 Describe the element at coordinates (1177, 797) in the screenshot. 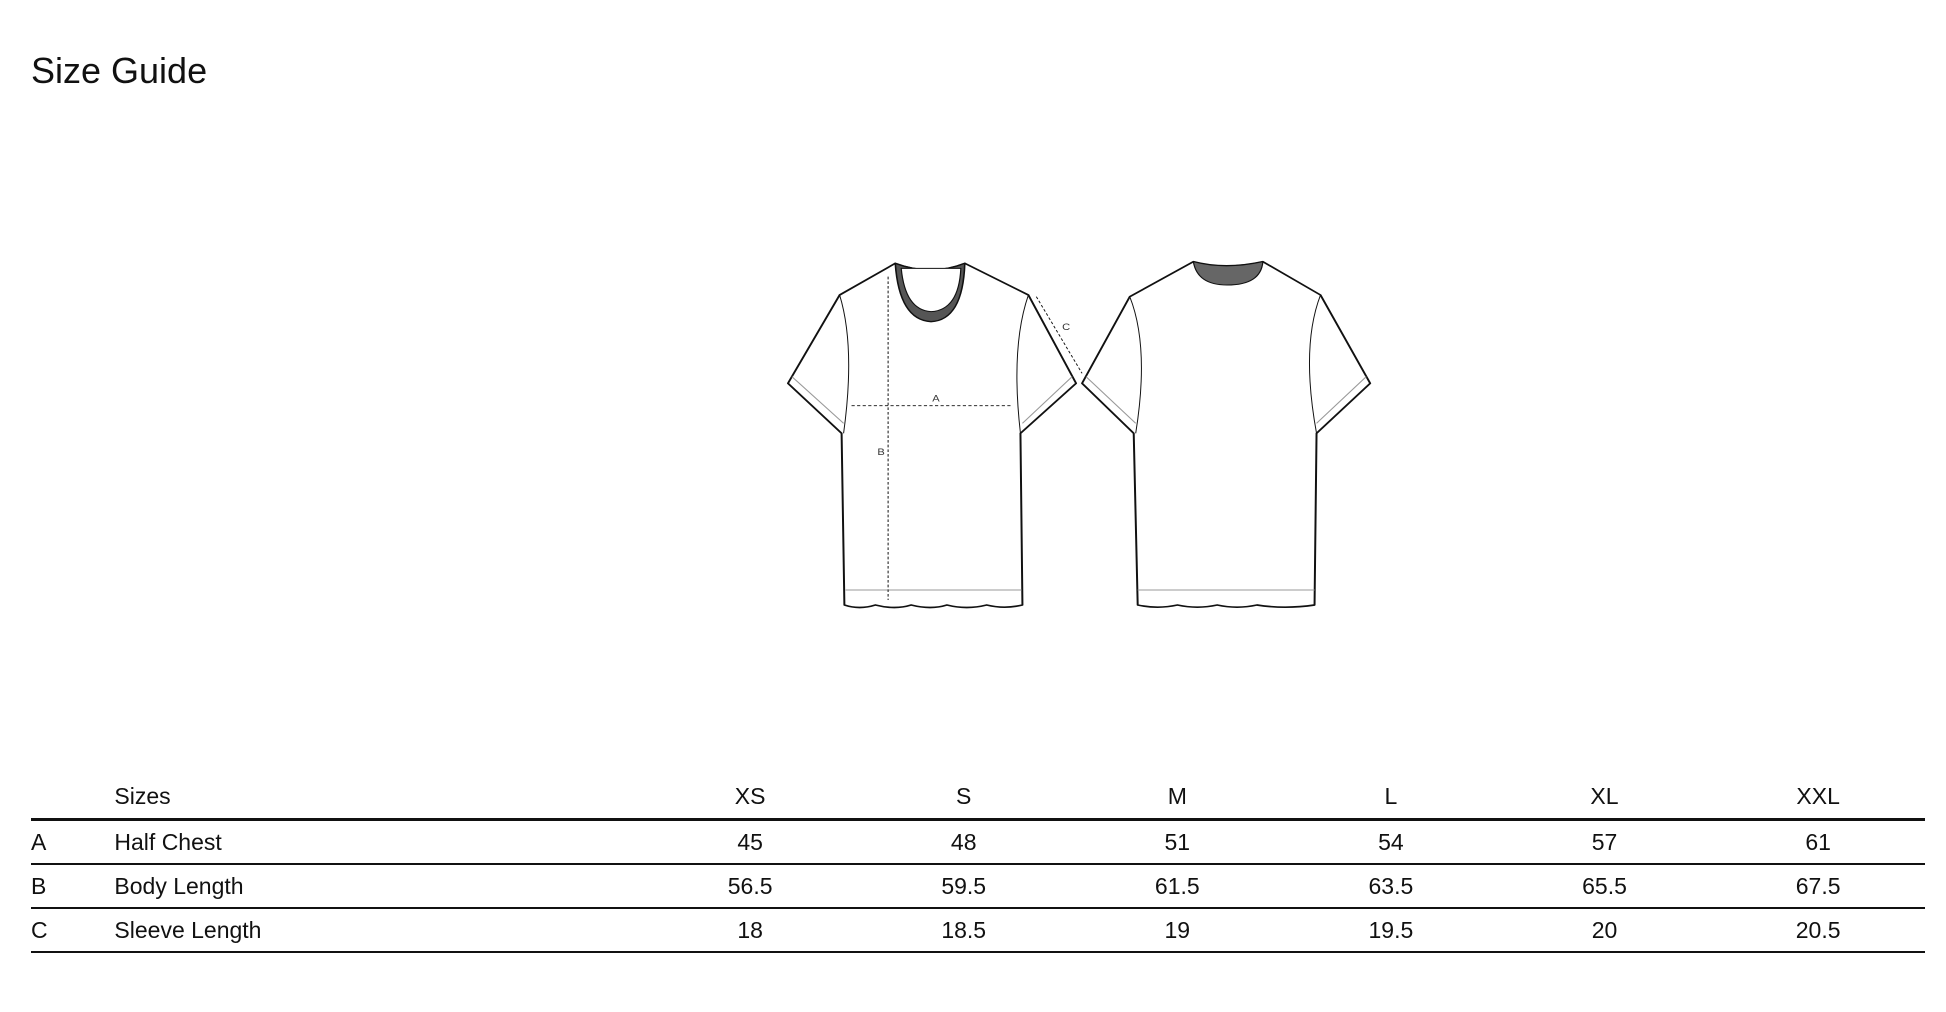

I see `header-size: M` at that location.